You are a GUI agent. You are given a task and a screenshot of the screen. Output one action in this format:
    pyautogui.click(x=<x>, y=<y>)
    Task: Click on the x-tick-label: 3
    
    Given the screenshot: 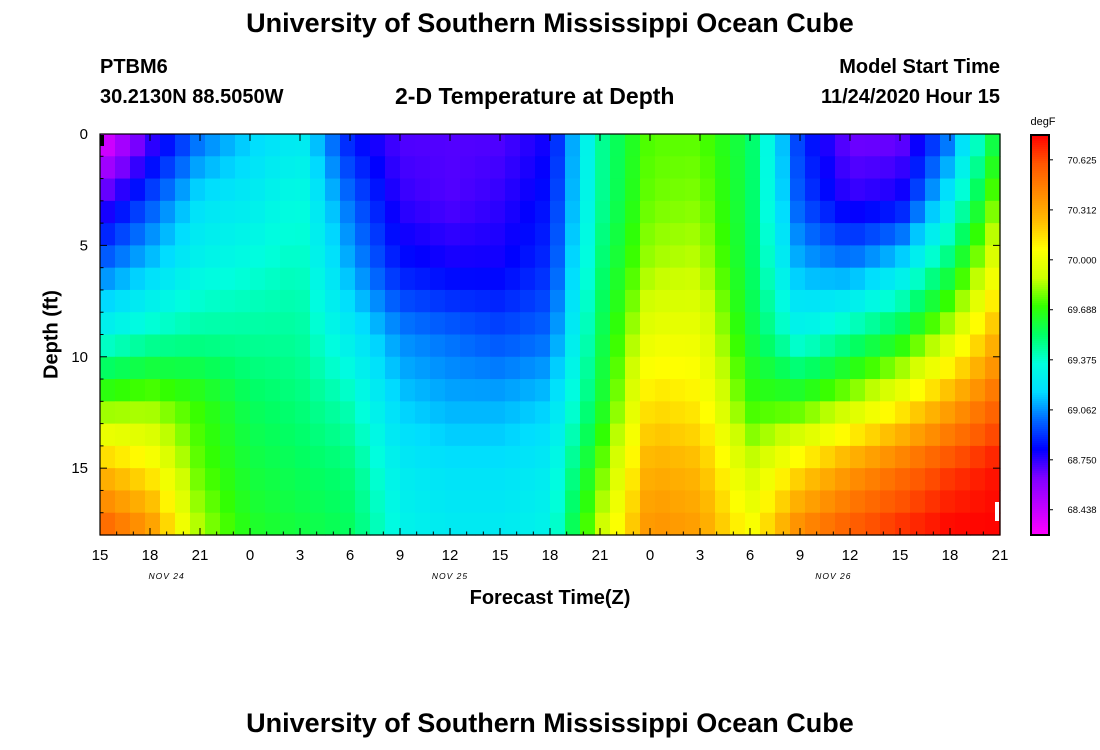 What is the action you would take?
    pyautogui.click(x=300, y=555)
    